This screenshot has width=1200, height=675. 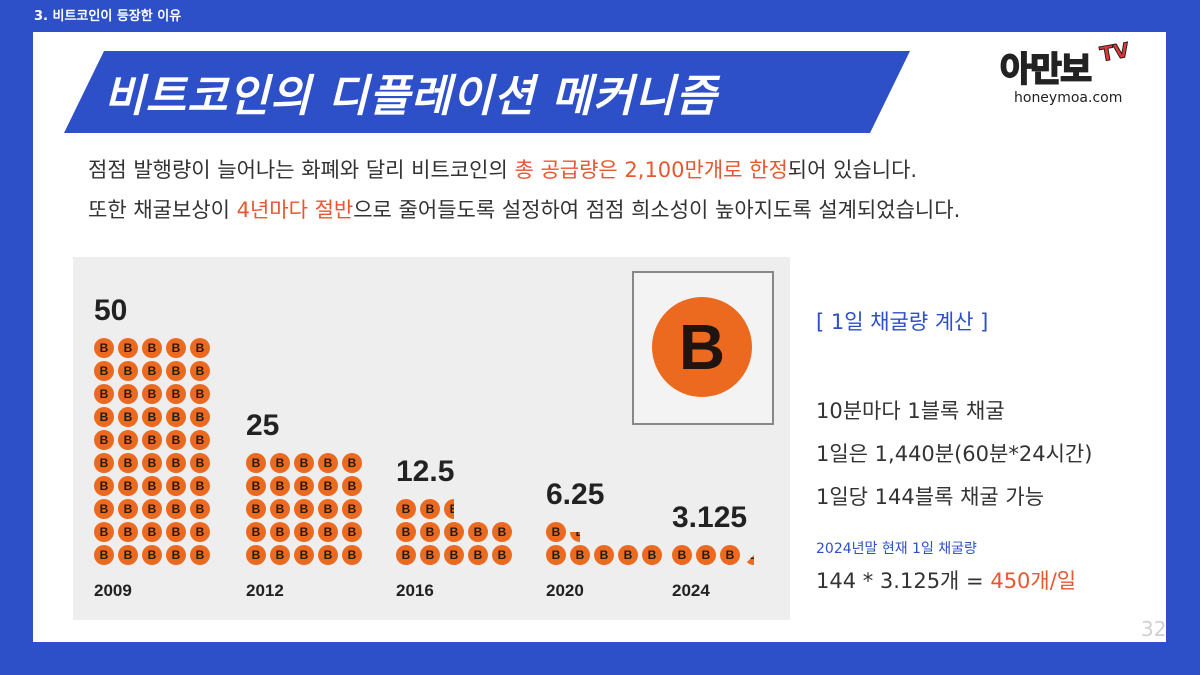 What do you see at coordinates (896, 549) in the screenshot?
I see `calc-subtitle: 2024년말 현재 1일 채굴량` at bounding box center [896, 549].